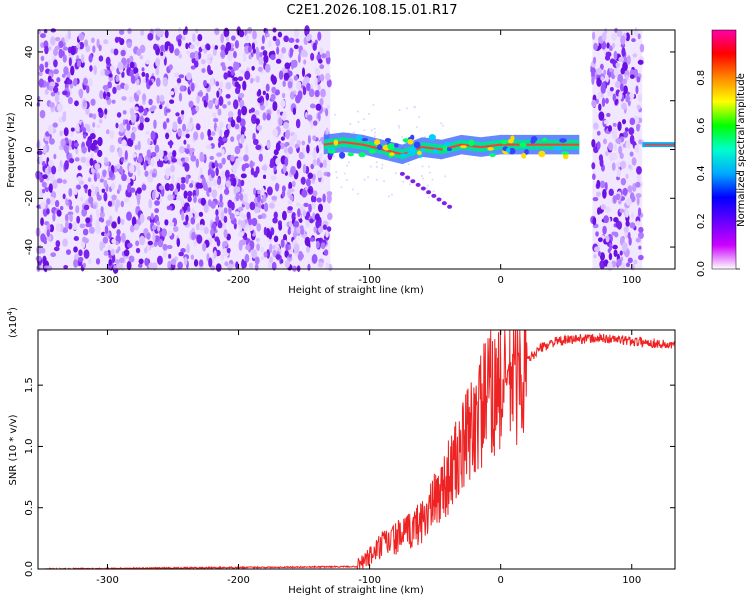  Describe the element at coordinates (500, 280) in the screenshot. I see `x-tick-label: 0` at that location.